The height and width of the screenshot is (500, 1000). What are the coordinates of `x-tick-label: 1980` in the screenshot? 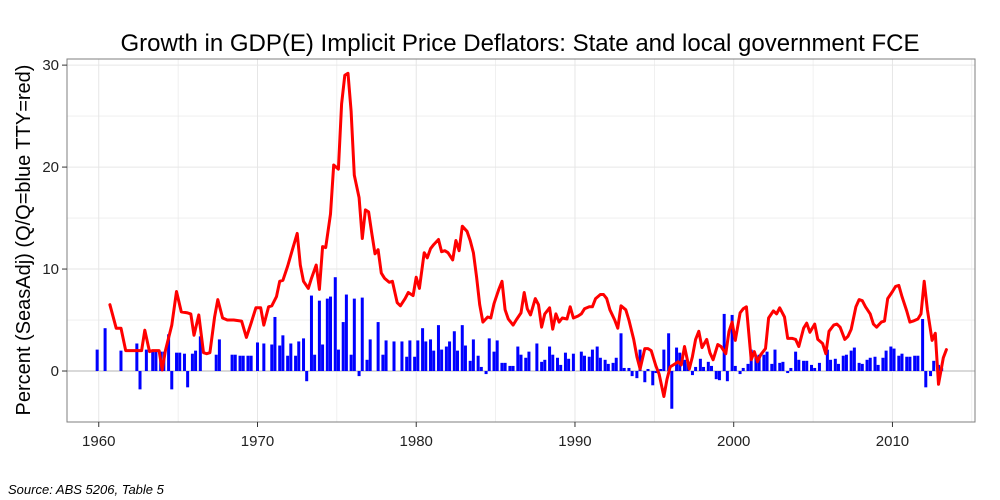 It's located at (416, 441).